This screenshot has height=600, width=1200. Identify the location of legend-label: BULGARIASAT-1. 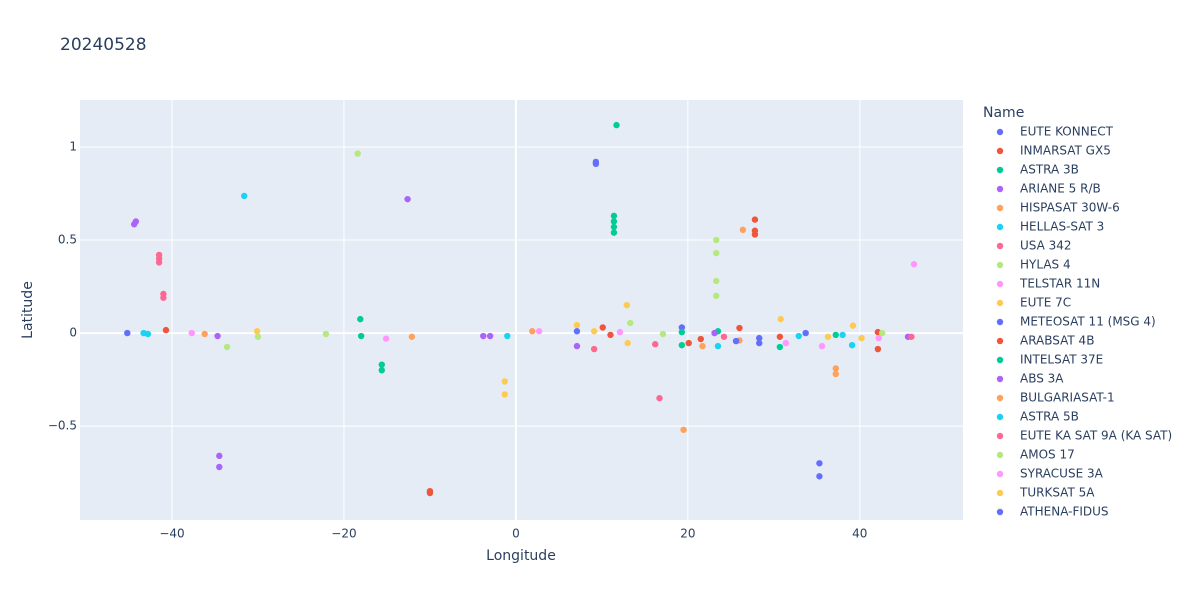
(1067, 398).